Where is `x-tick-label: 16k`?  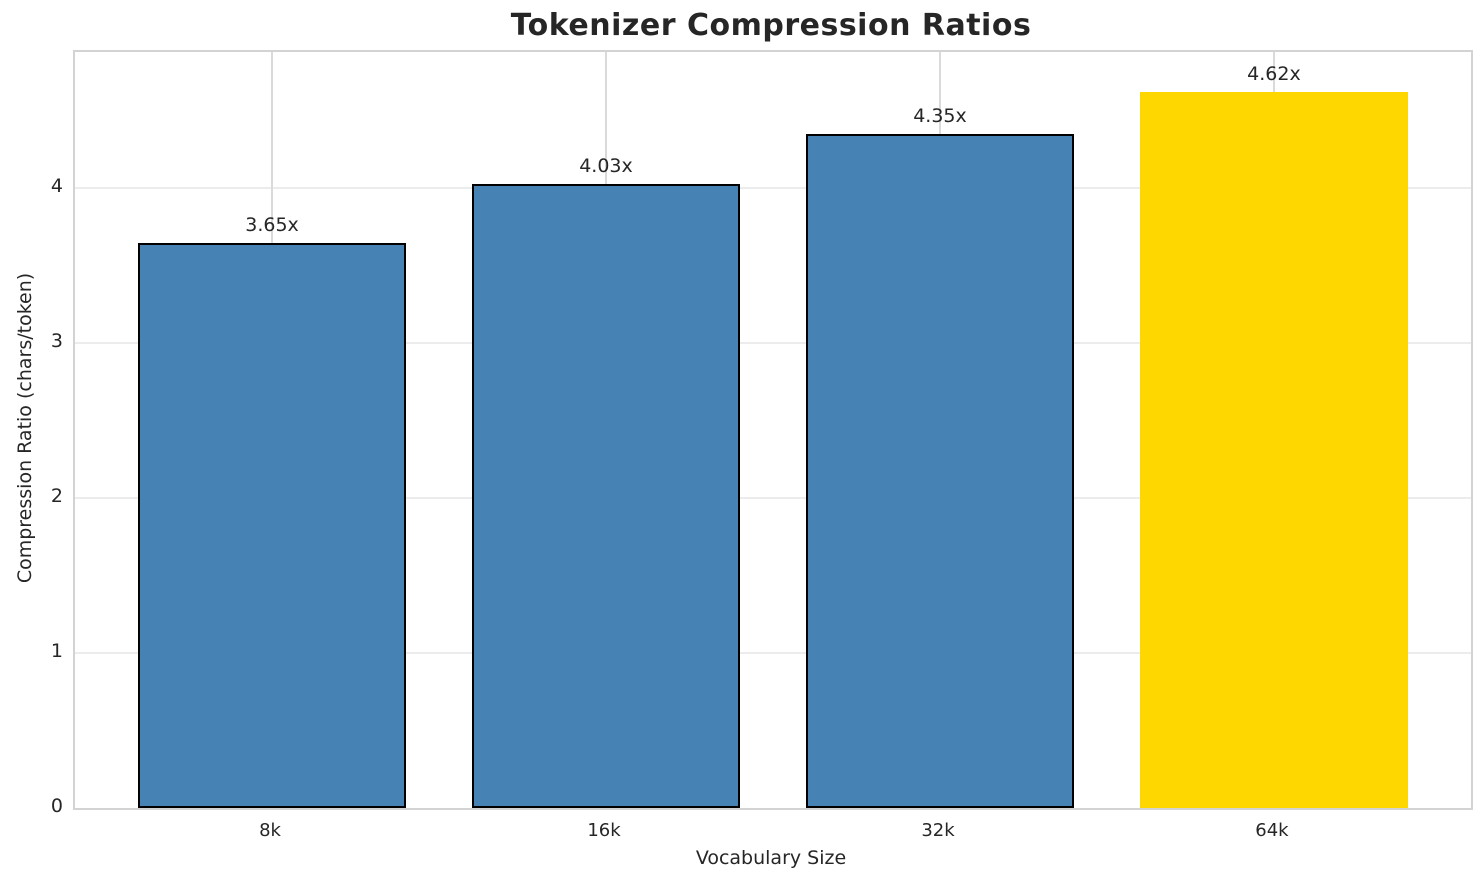 x-tick-label: 16k is located at coordinates (604, 830).